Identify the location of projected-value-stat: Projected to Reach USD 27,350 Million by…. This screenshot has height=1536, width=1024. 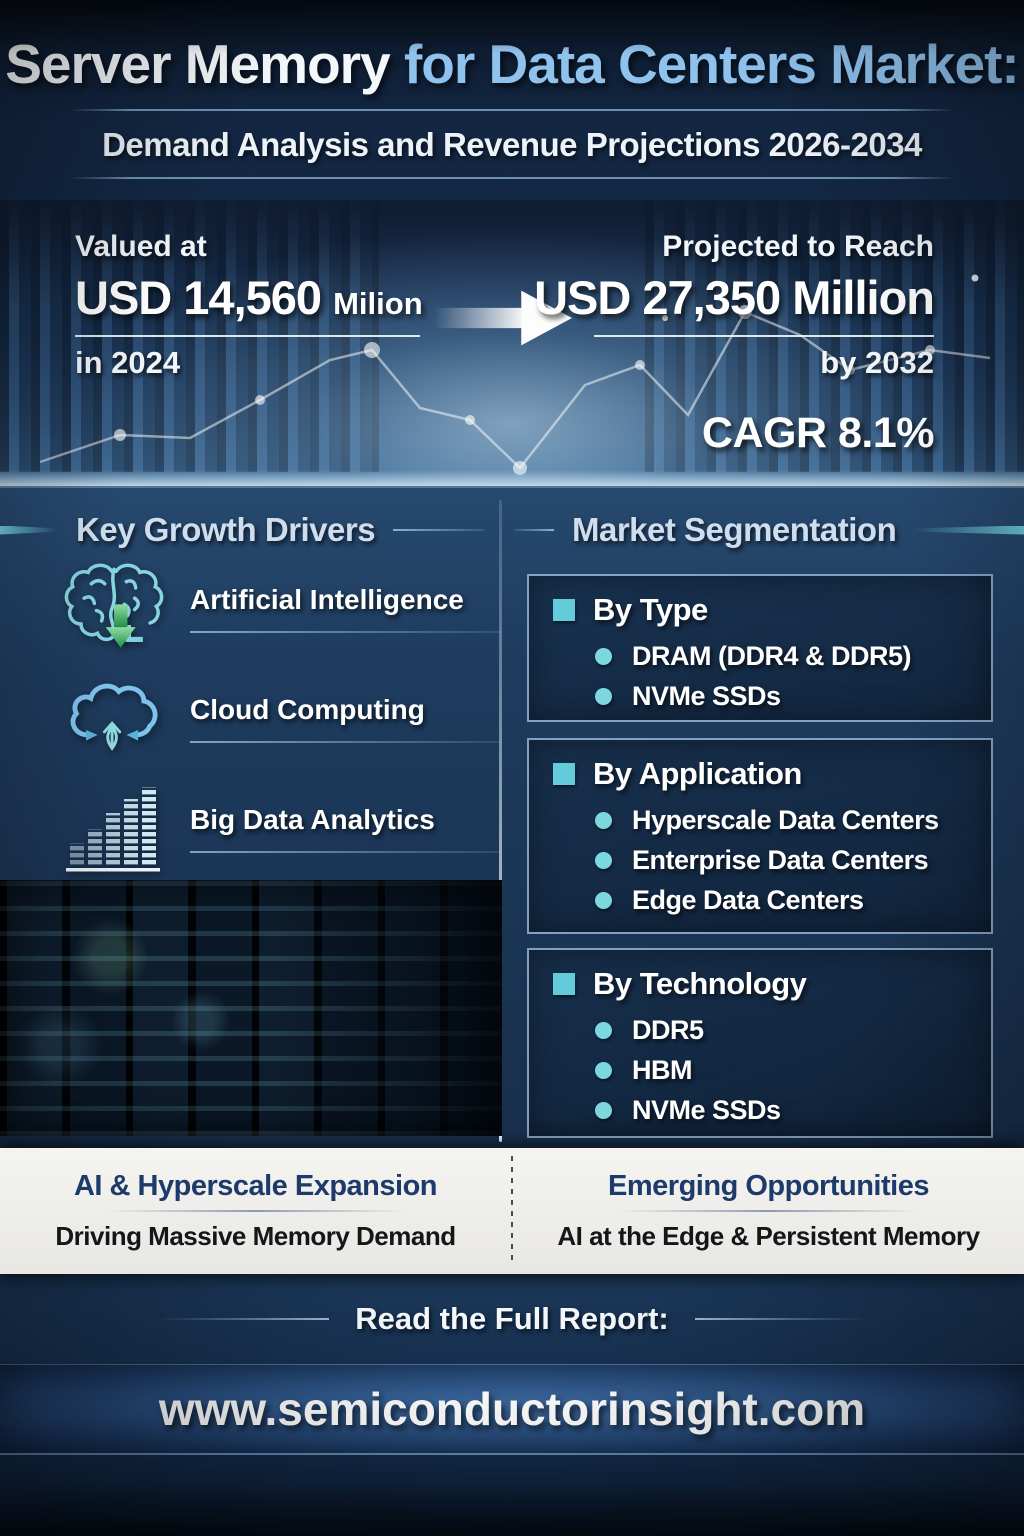
(734, 344).